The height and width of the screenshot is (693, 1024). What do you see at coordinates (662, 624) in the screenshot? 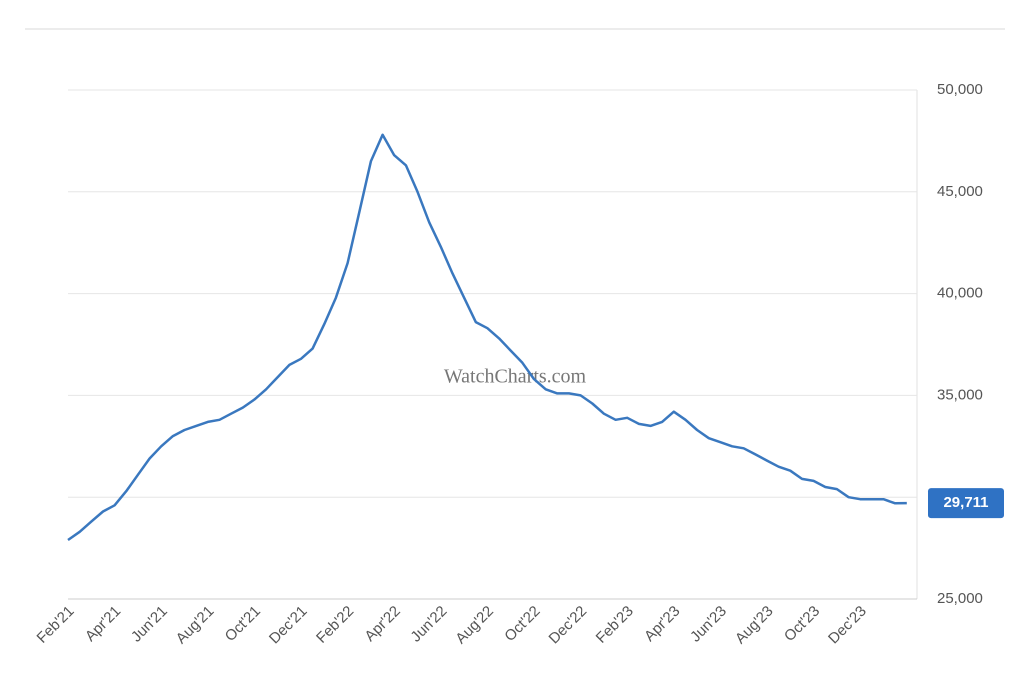
I see `x-tick-label: Apr'23` at bounding box center [662, 624].